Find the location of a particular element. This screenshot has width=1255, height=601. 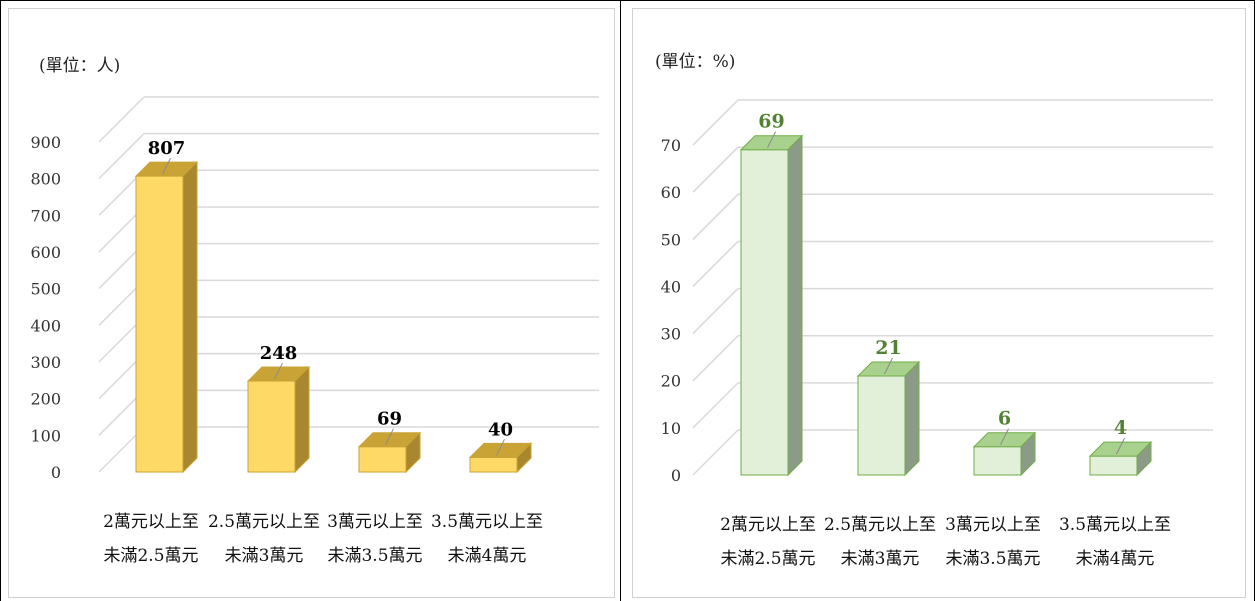

bar: 21 is located at coordinates (888, 407).